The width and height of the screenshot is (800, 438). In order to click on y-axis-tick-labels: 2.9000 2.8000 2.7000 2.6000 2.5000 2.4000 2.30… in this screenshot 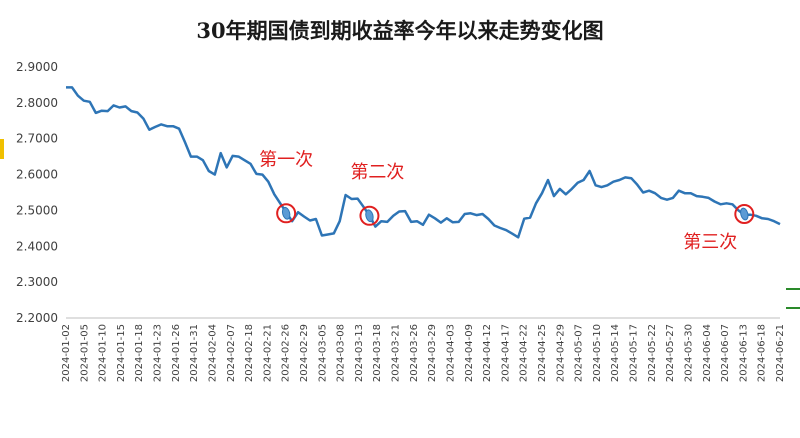, I will do `click(37, 192)`.